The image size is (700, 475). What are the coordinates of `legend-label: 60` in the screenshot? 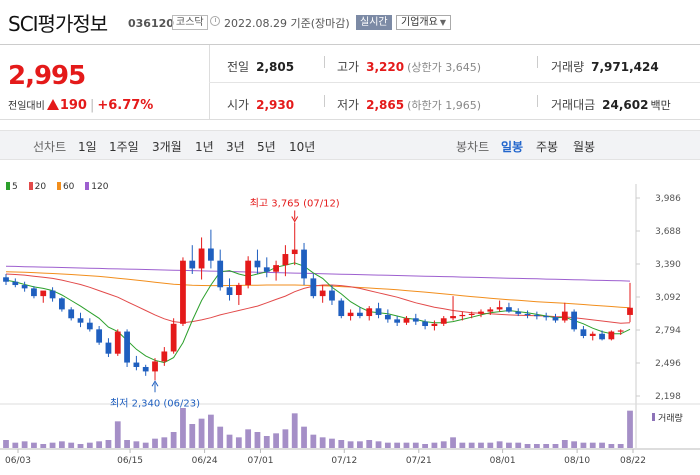 It's located at (68, 187).